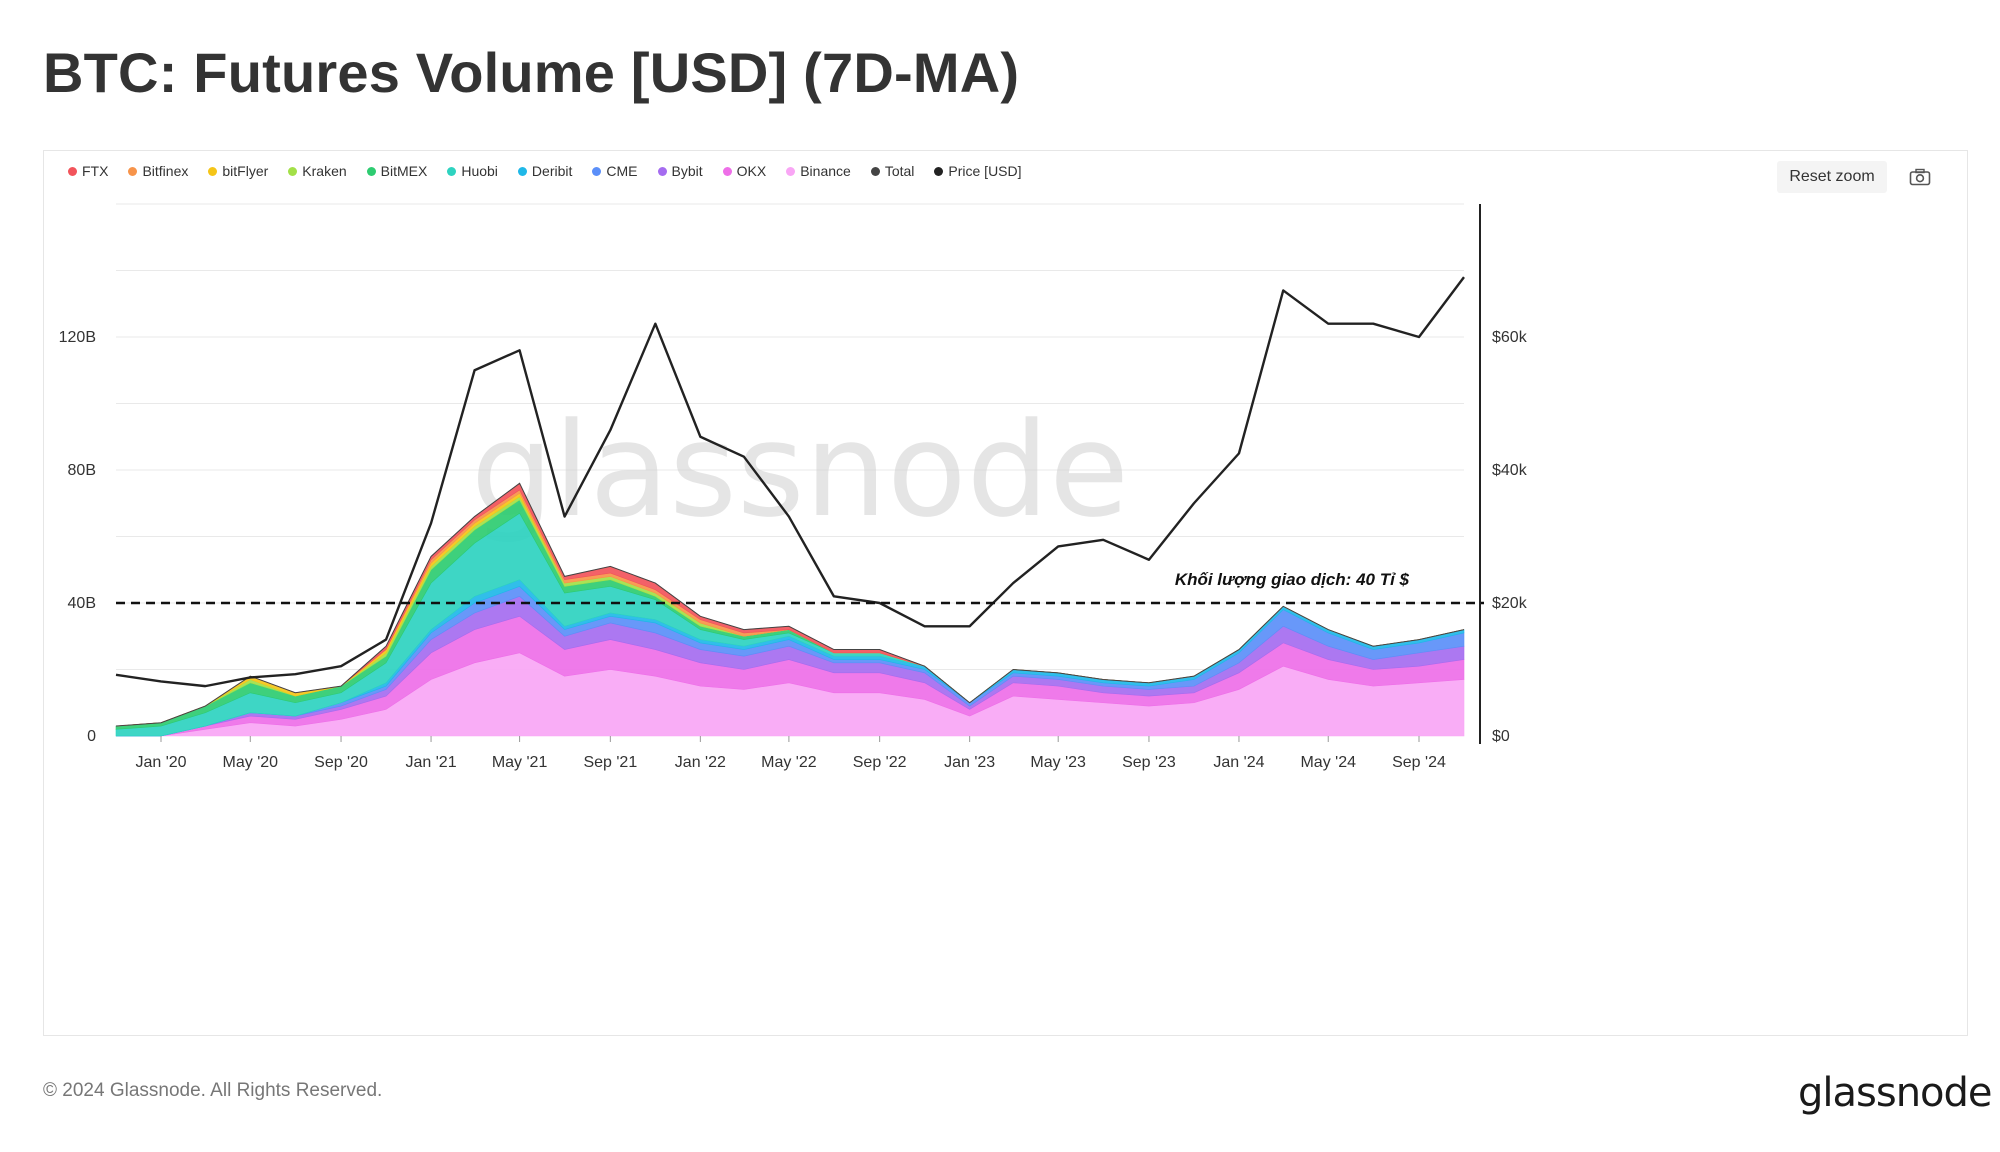 The image size is (2000, 1152). I want to click on y-right-tick-label: $60k, so click(1510, 337).